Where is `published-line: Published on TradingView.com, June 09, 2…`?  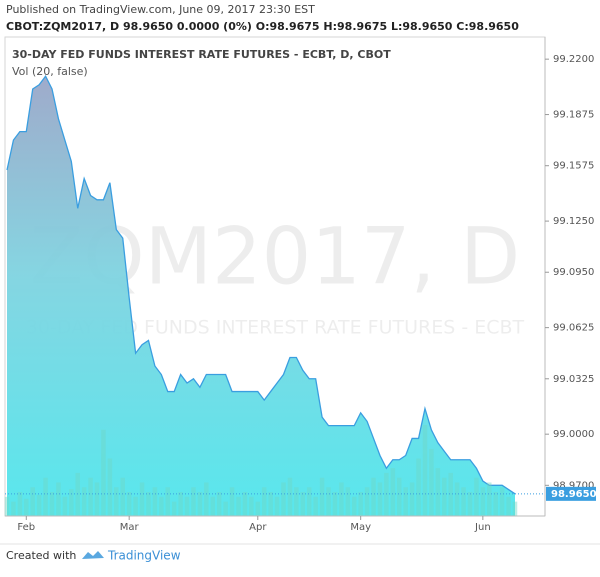
published-line: Published on TradingView.com, June 09, 2… is located at coordinates (160, 9).